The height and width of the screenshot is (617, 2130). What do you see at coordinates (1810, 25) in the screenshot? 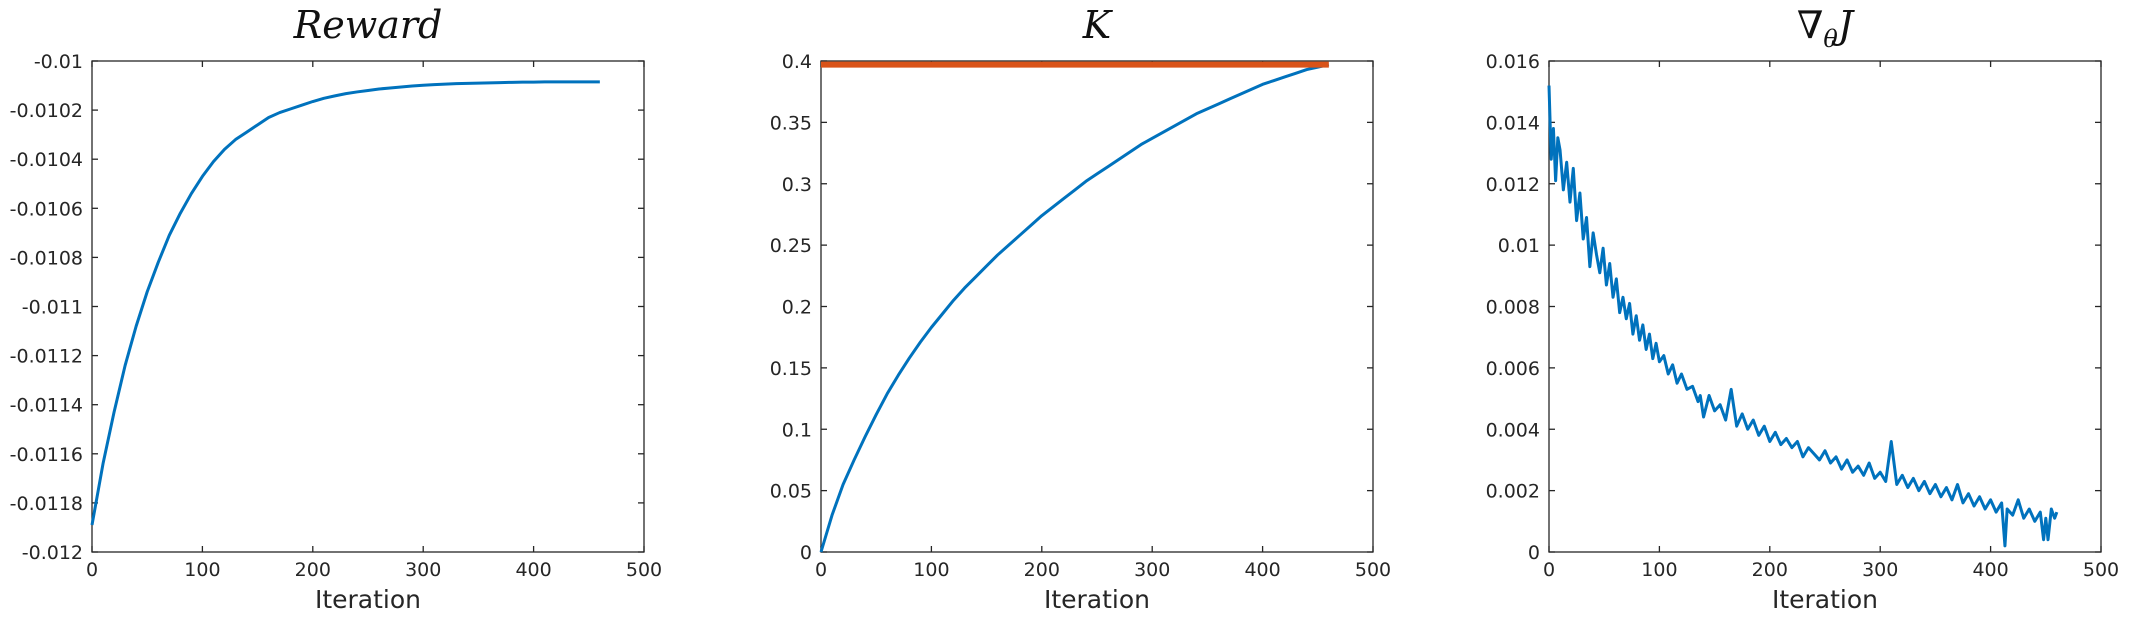
I see `nabla-symbol: ∇` at bounding box center [1810, 25].